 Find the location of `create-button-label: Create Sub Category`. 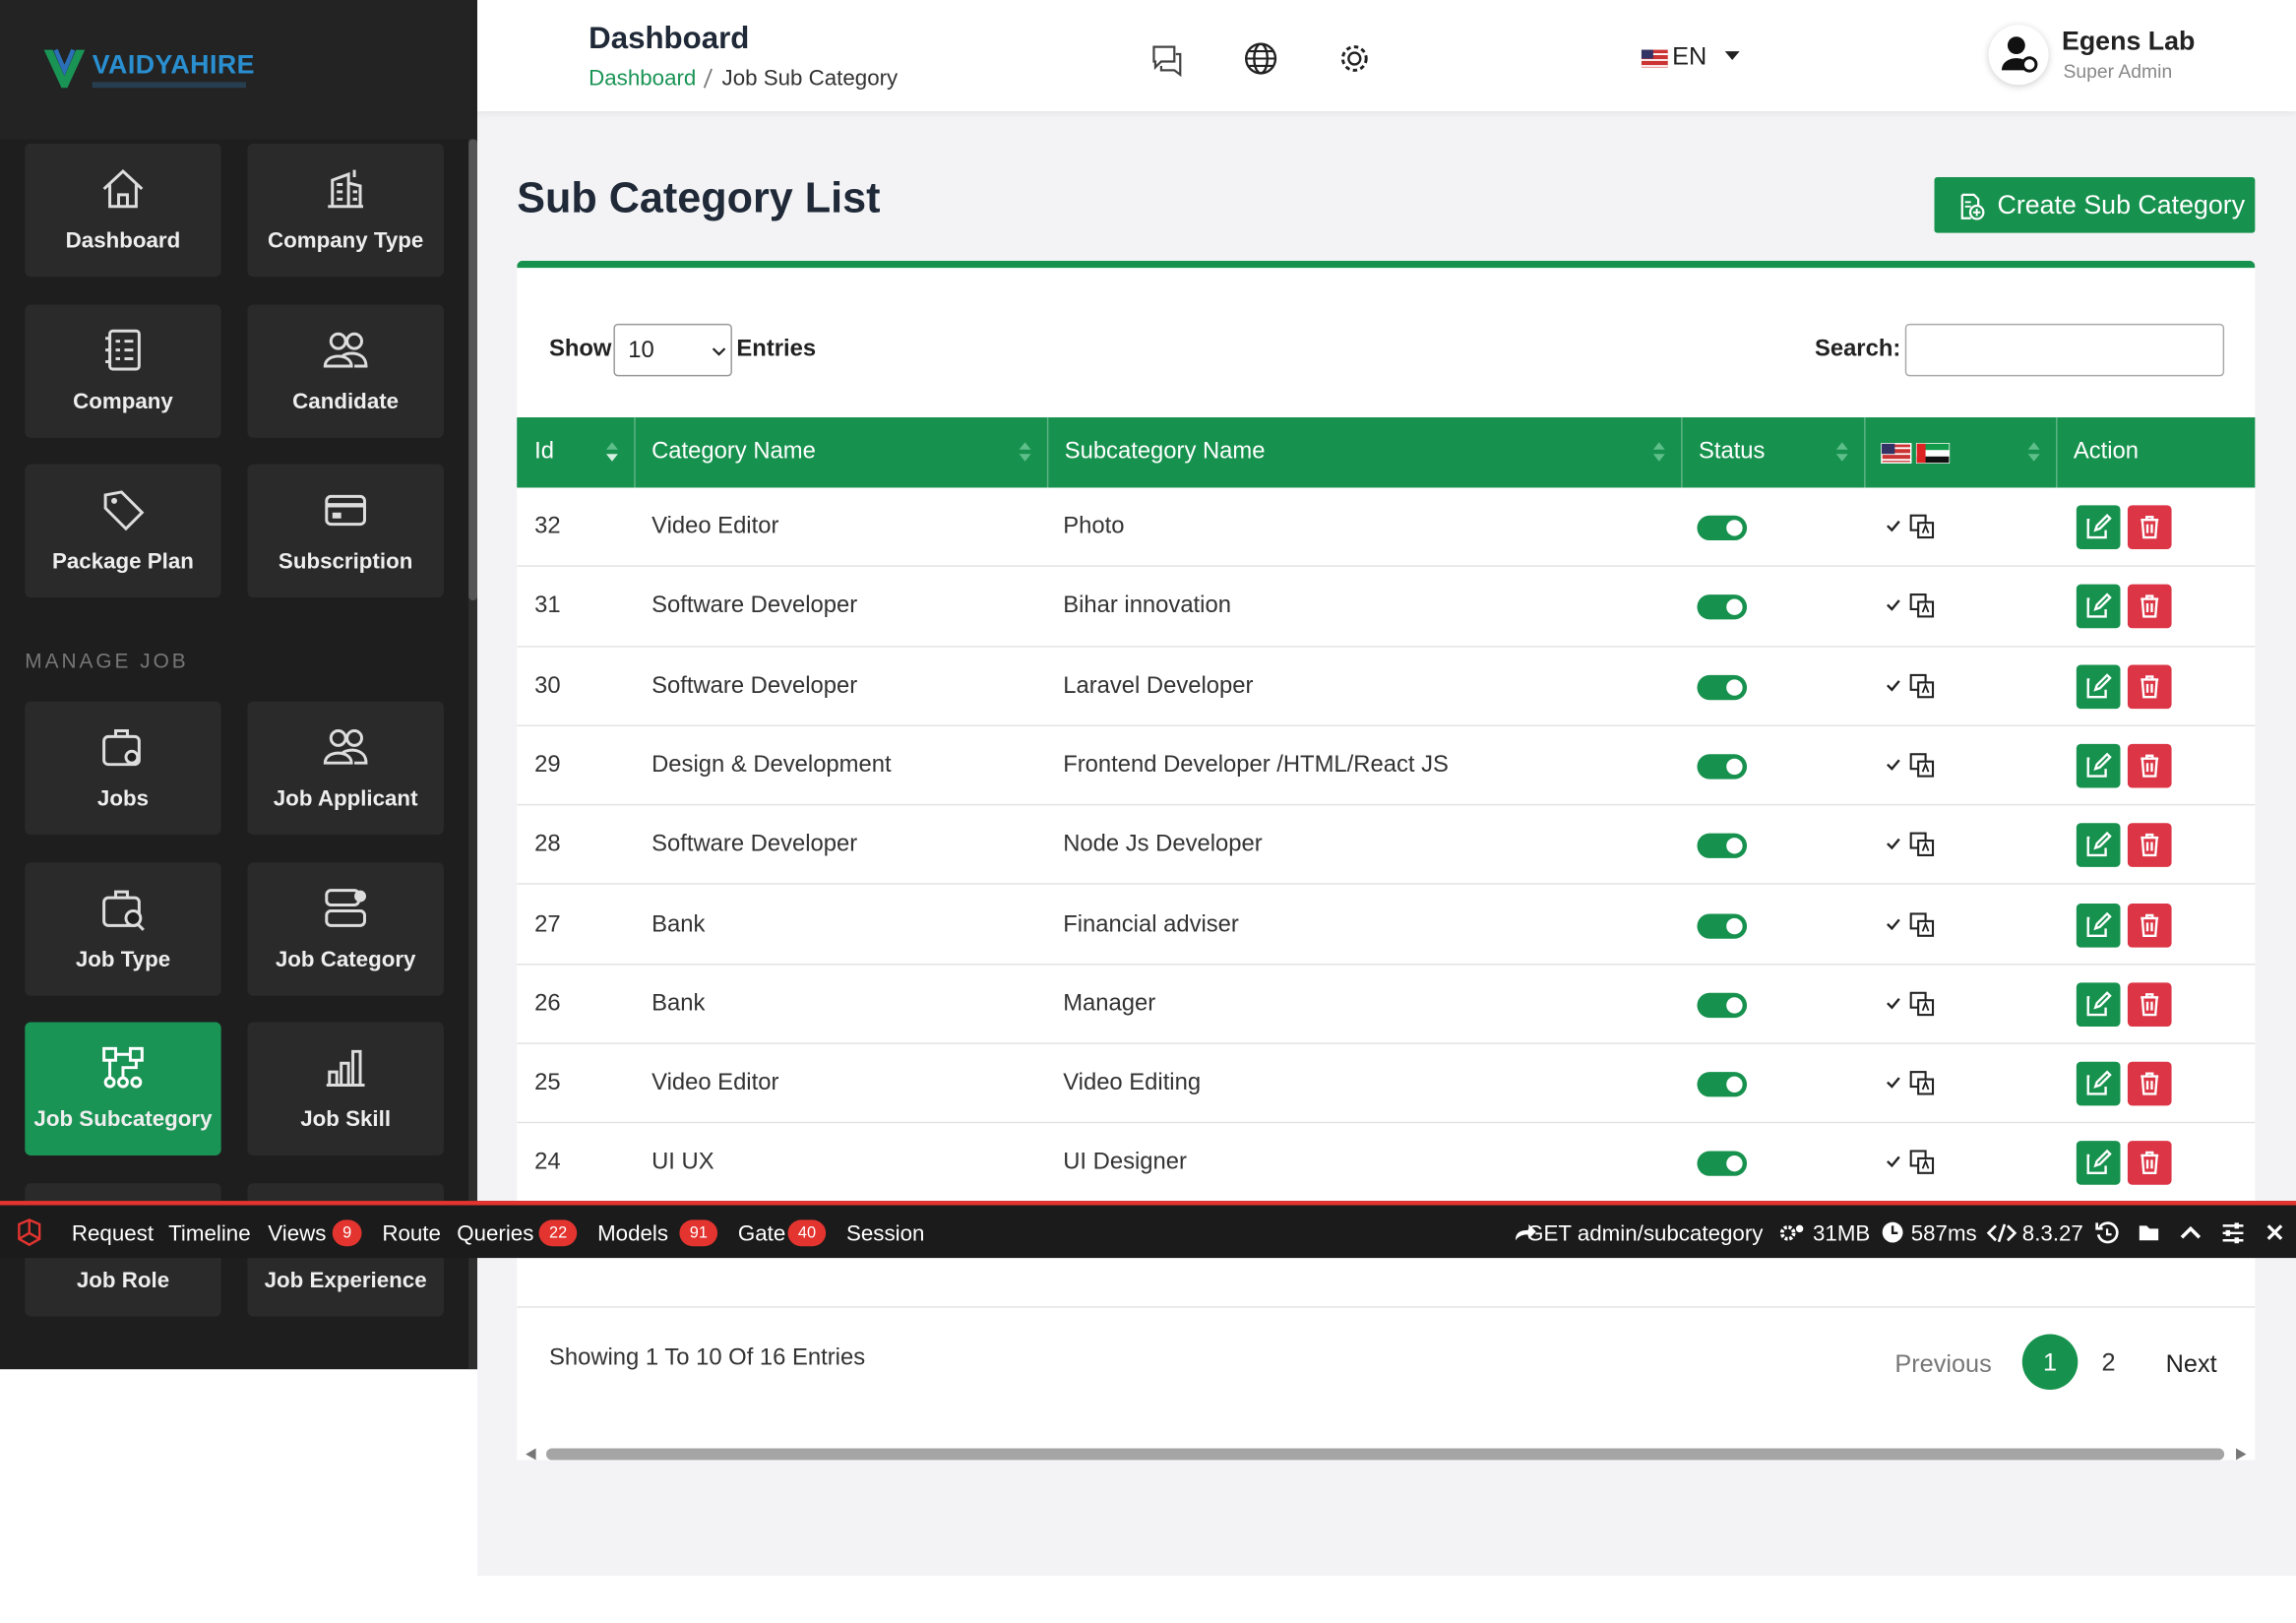

create-button-label: Create Sub Category is located at coordinates (2121, 205).